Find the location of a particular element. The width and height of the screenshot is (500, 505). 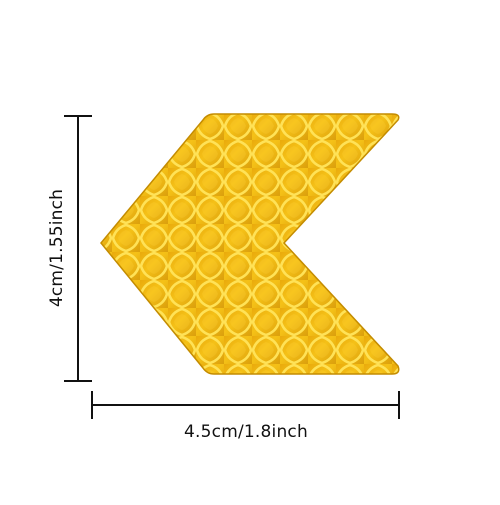

width-dimension-line is located at coordinates (245, 405).